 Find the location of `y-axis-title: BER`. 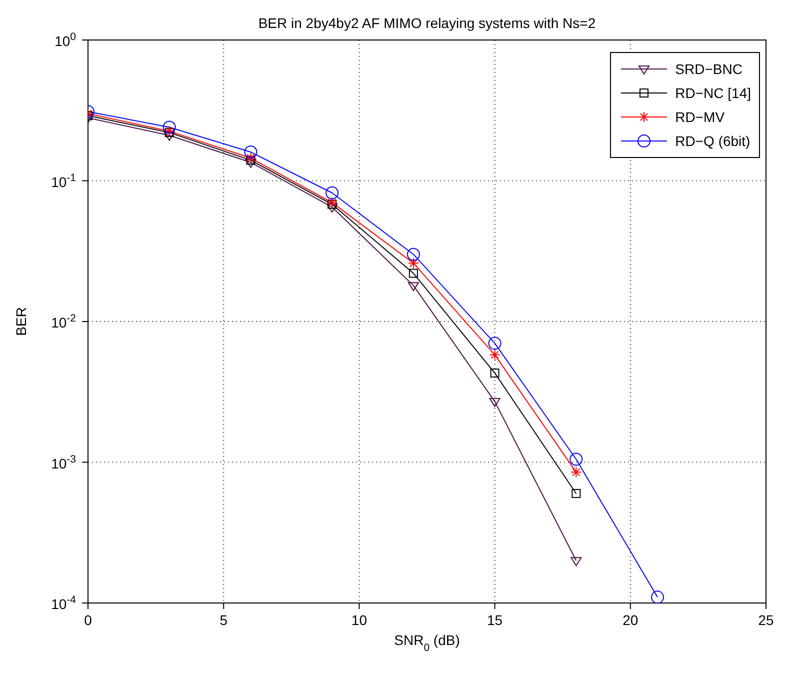

y-axis-title: BER is located at coordinates (21, 321).